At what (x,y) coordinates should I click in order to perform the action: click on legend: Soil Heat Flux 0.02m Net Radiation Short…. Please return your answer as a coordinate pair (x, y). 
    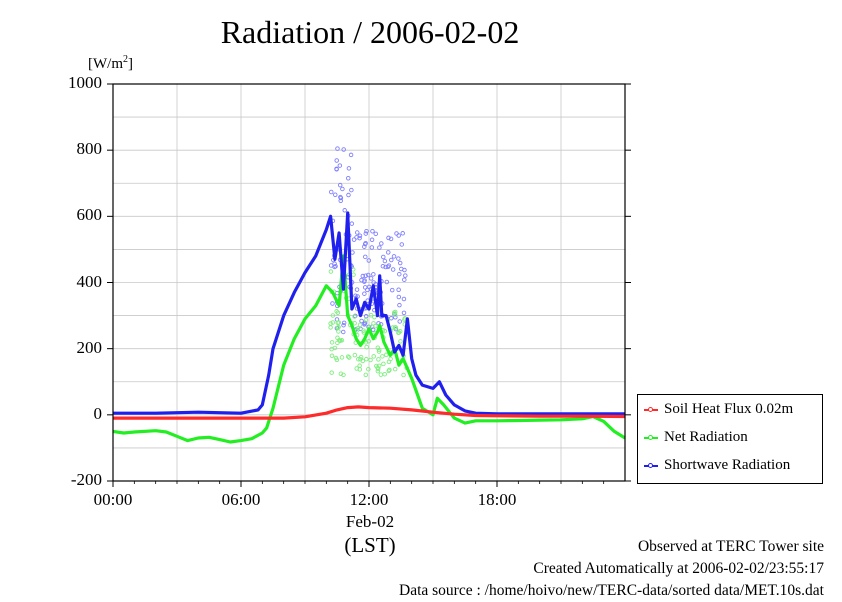
    Looking at the image, I should click on (730, 439).